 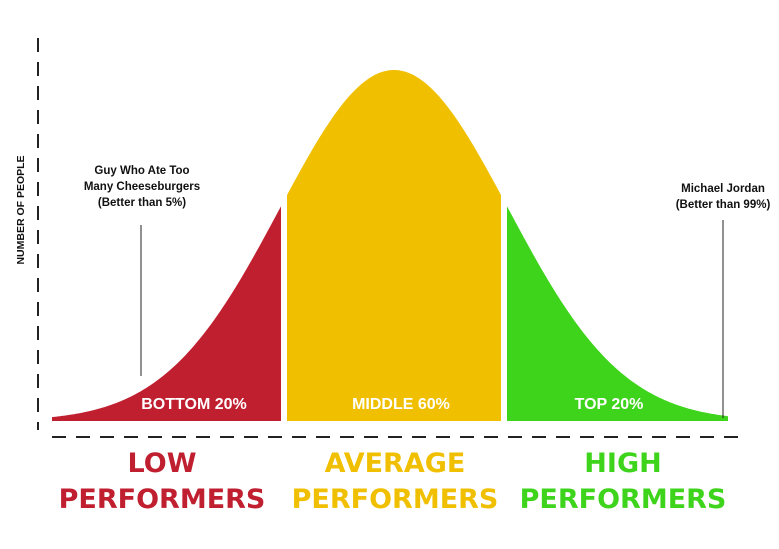 I want to click on segment-label-high: TOP 20%, so click(x=609, y=404).